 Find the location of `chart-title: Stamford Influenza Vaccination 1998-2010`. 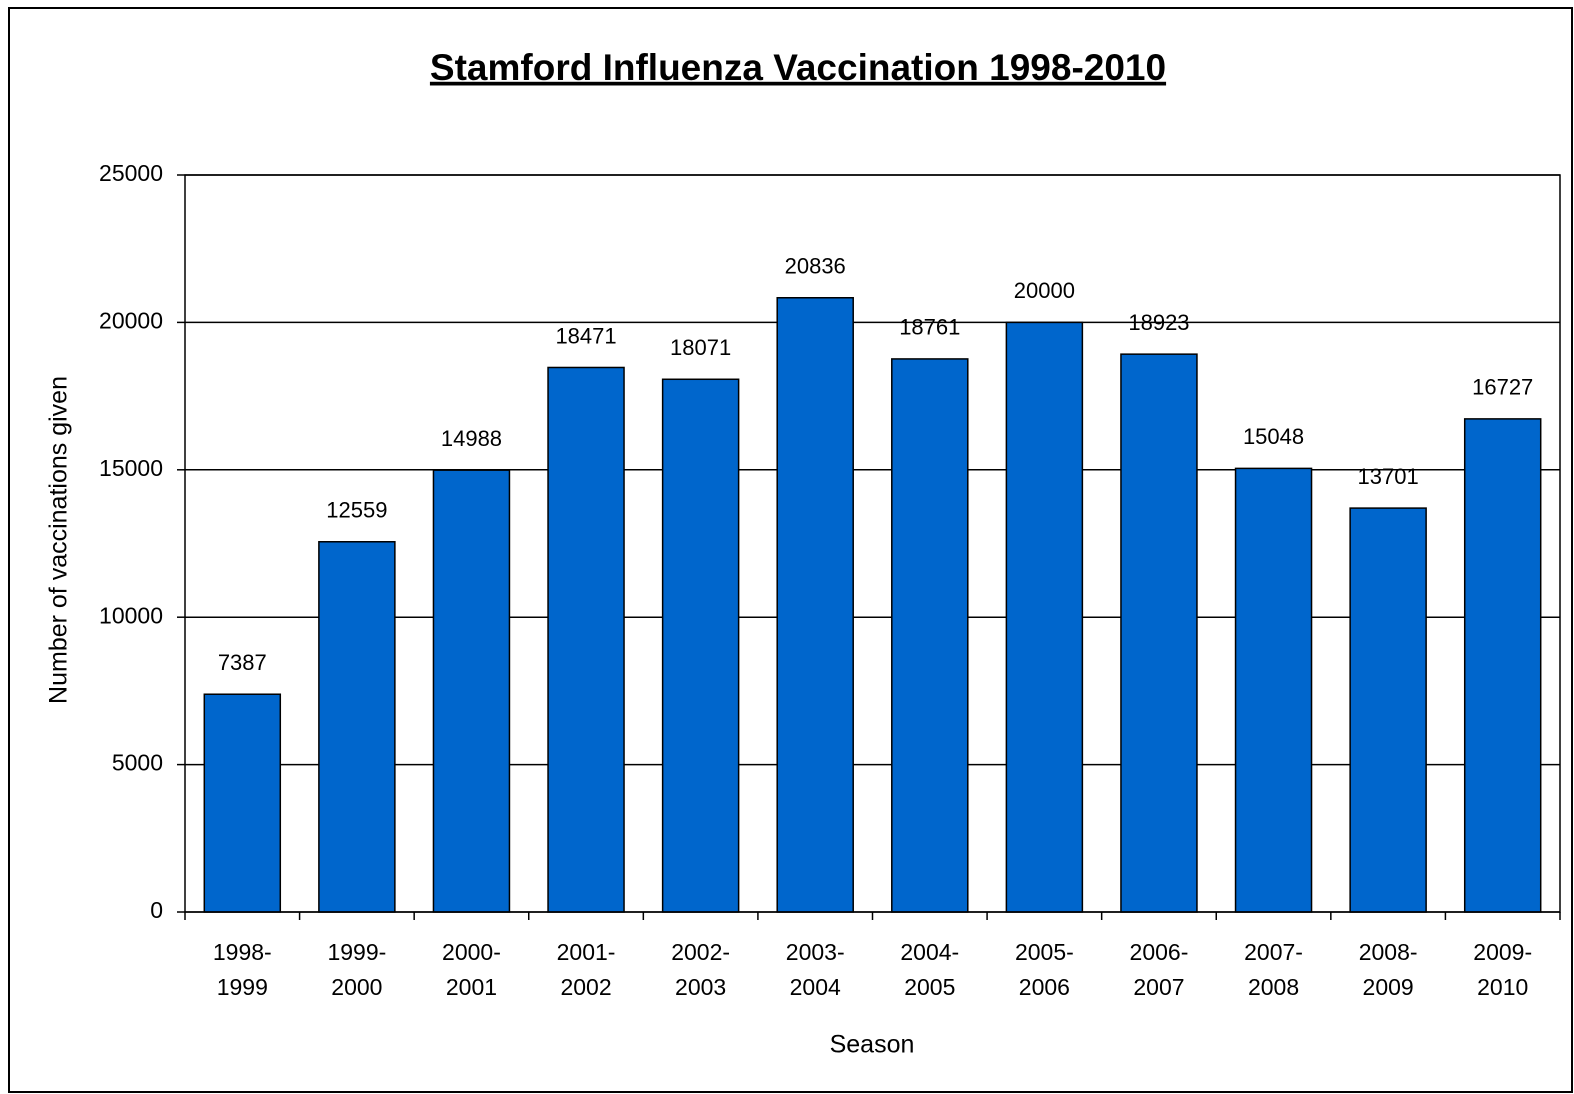

chart-title: Stamford Influenza Vaccination 1998-2010 is located at coordinates (798, 67).